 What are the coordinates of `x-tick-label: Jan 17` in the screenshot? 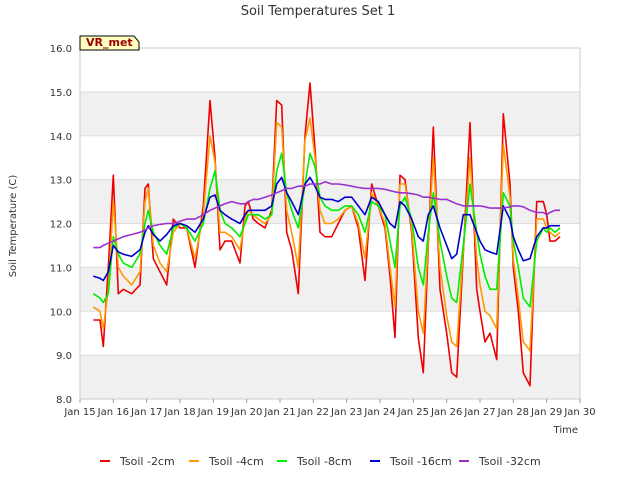 It's located at (146, 412).